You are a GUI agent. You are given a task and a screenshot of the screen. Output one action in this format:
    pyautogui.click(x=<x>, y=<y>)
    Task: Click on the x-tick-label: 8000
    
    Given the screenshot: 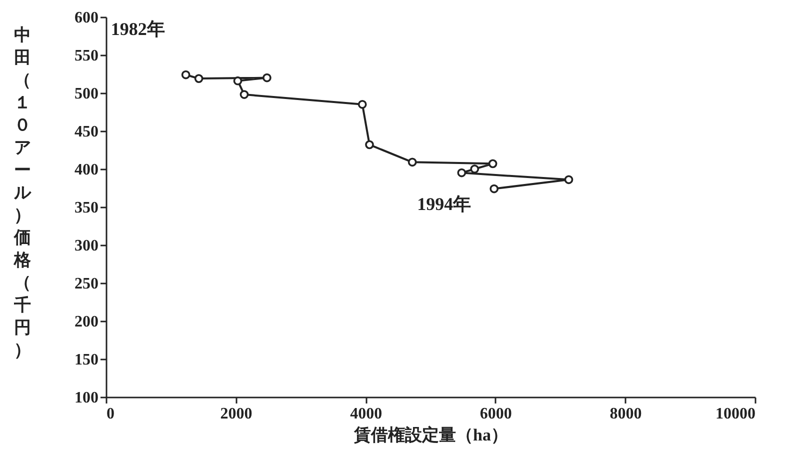 What is the action you would take?
    pyautogui.click(x=626, y=414)
    